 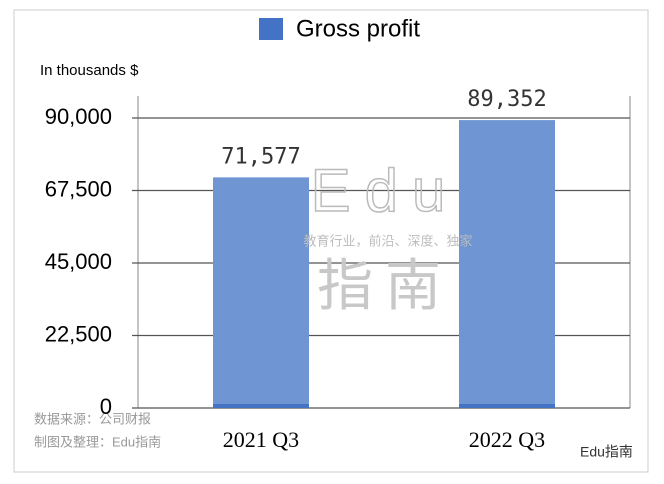 What do you see at coordinates (89, 70) in the screenshot?
I see `y-axis-label: In thousands $` at bounding box center [89, 70].